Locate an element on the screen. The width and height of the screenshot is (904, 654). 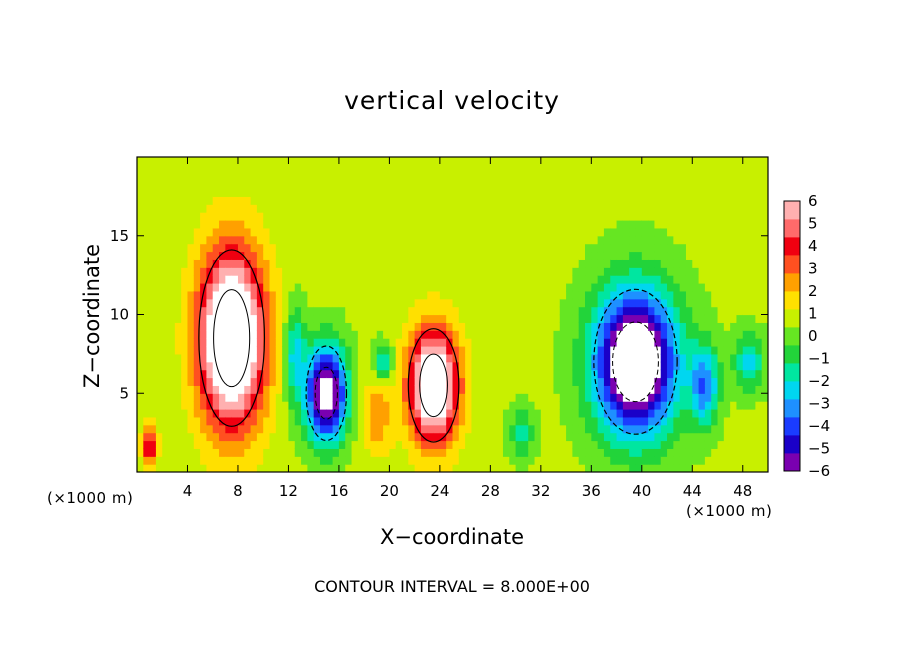
x-tick-label: 16 is located at coordinates (338, 491).